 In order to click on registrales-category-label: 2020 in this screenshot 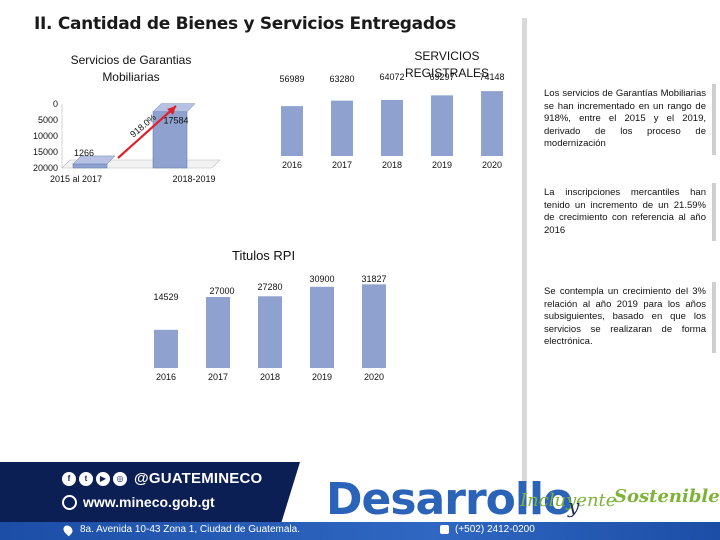, I will do `click(492, 165)`.